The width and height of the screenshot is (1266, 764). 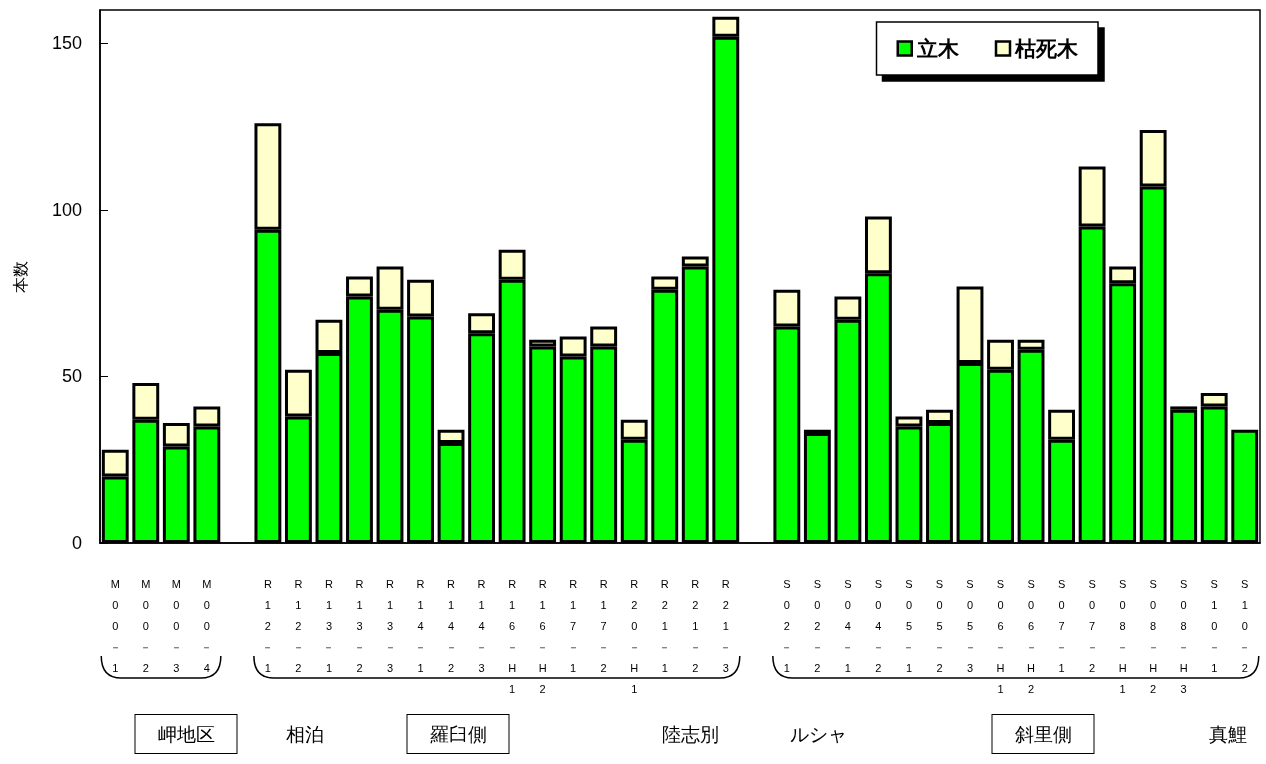 What do you see at coordinates (359, 625) in the screenshot?
I see `x-tick-label: R13－2` at bounding box center [359, 625].